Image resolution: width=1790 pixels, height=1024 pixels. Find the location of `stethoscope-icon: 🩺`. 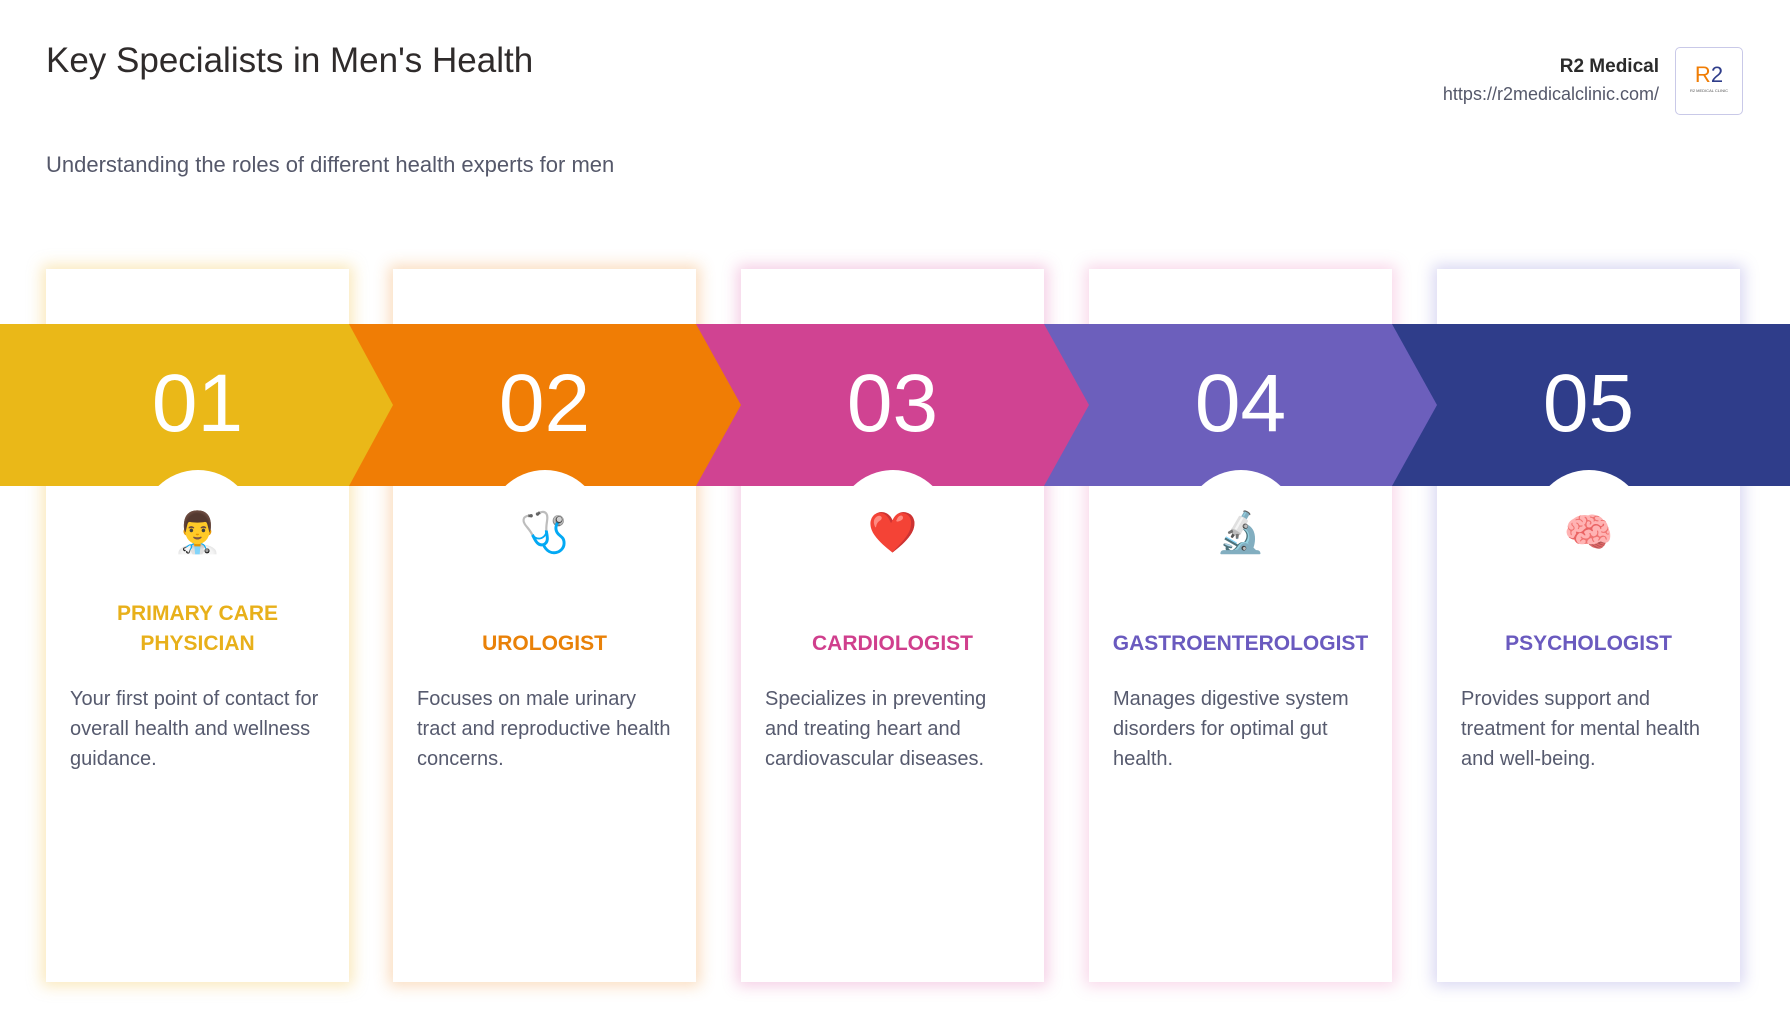

stethoscope-icon: 🩺 is located at coordinates (544, 533).